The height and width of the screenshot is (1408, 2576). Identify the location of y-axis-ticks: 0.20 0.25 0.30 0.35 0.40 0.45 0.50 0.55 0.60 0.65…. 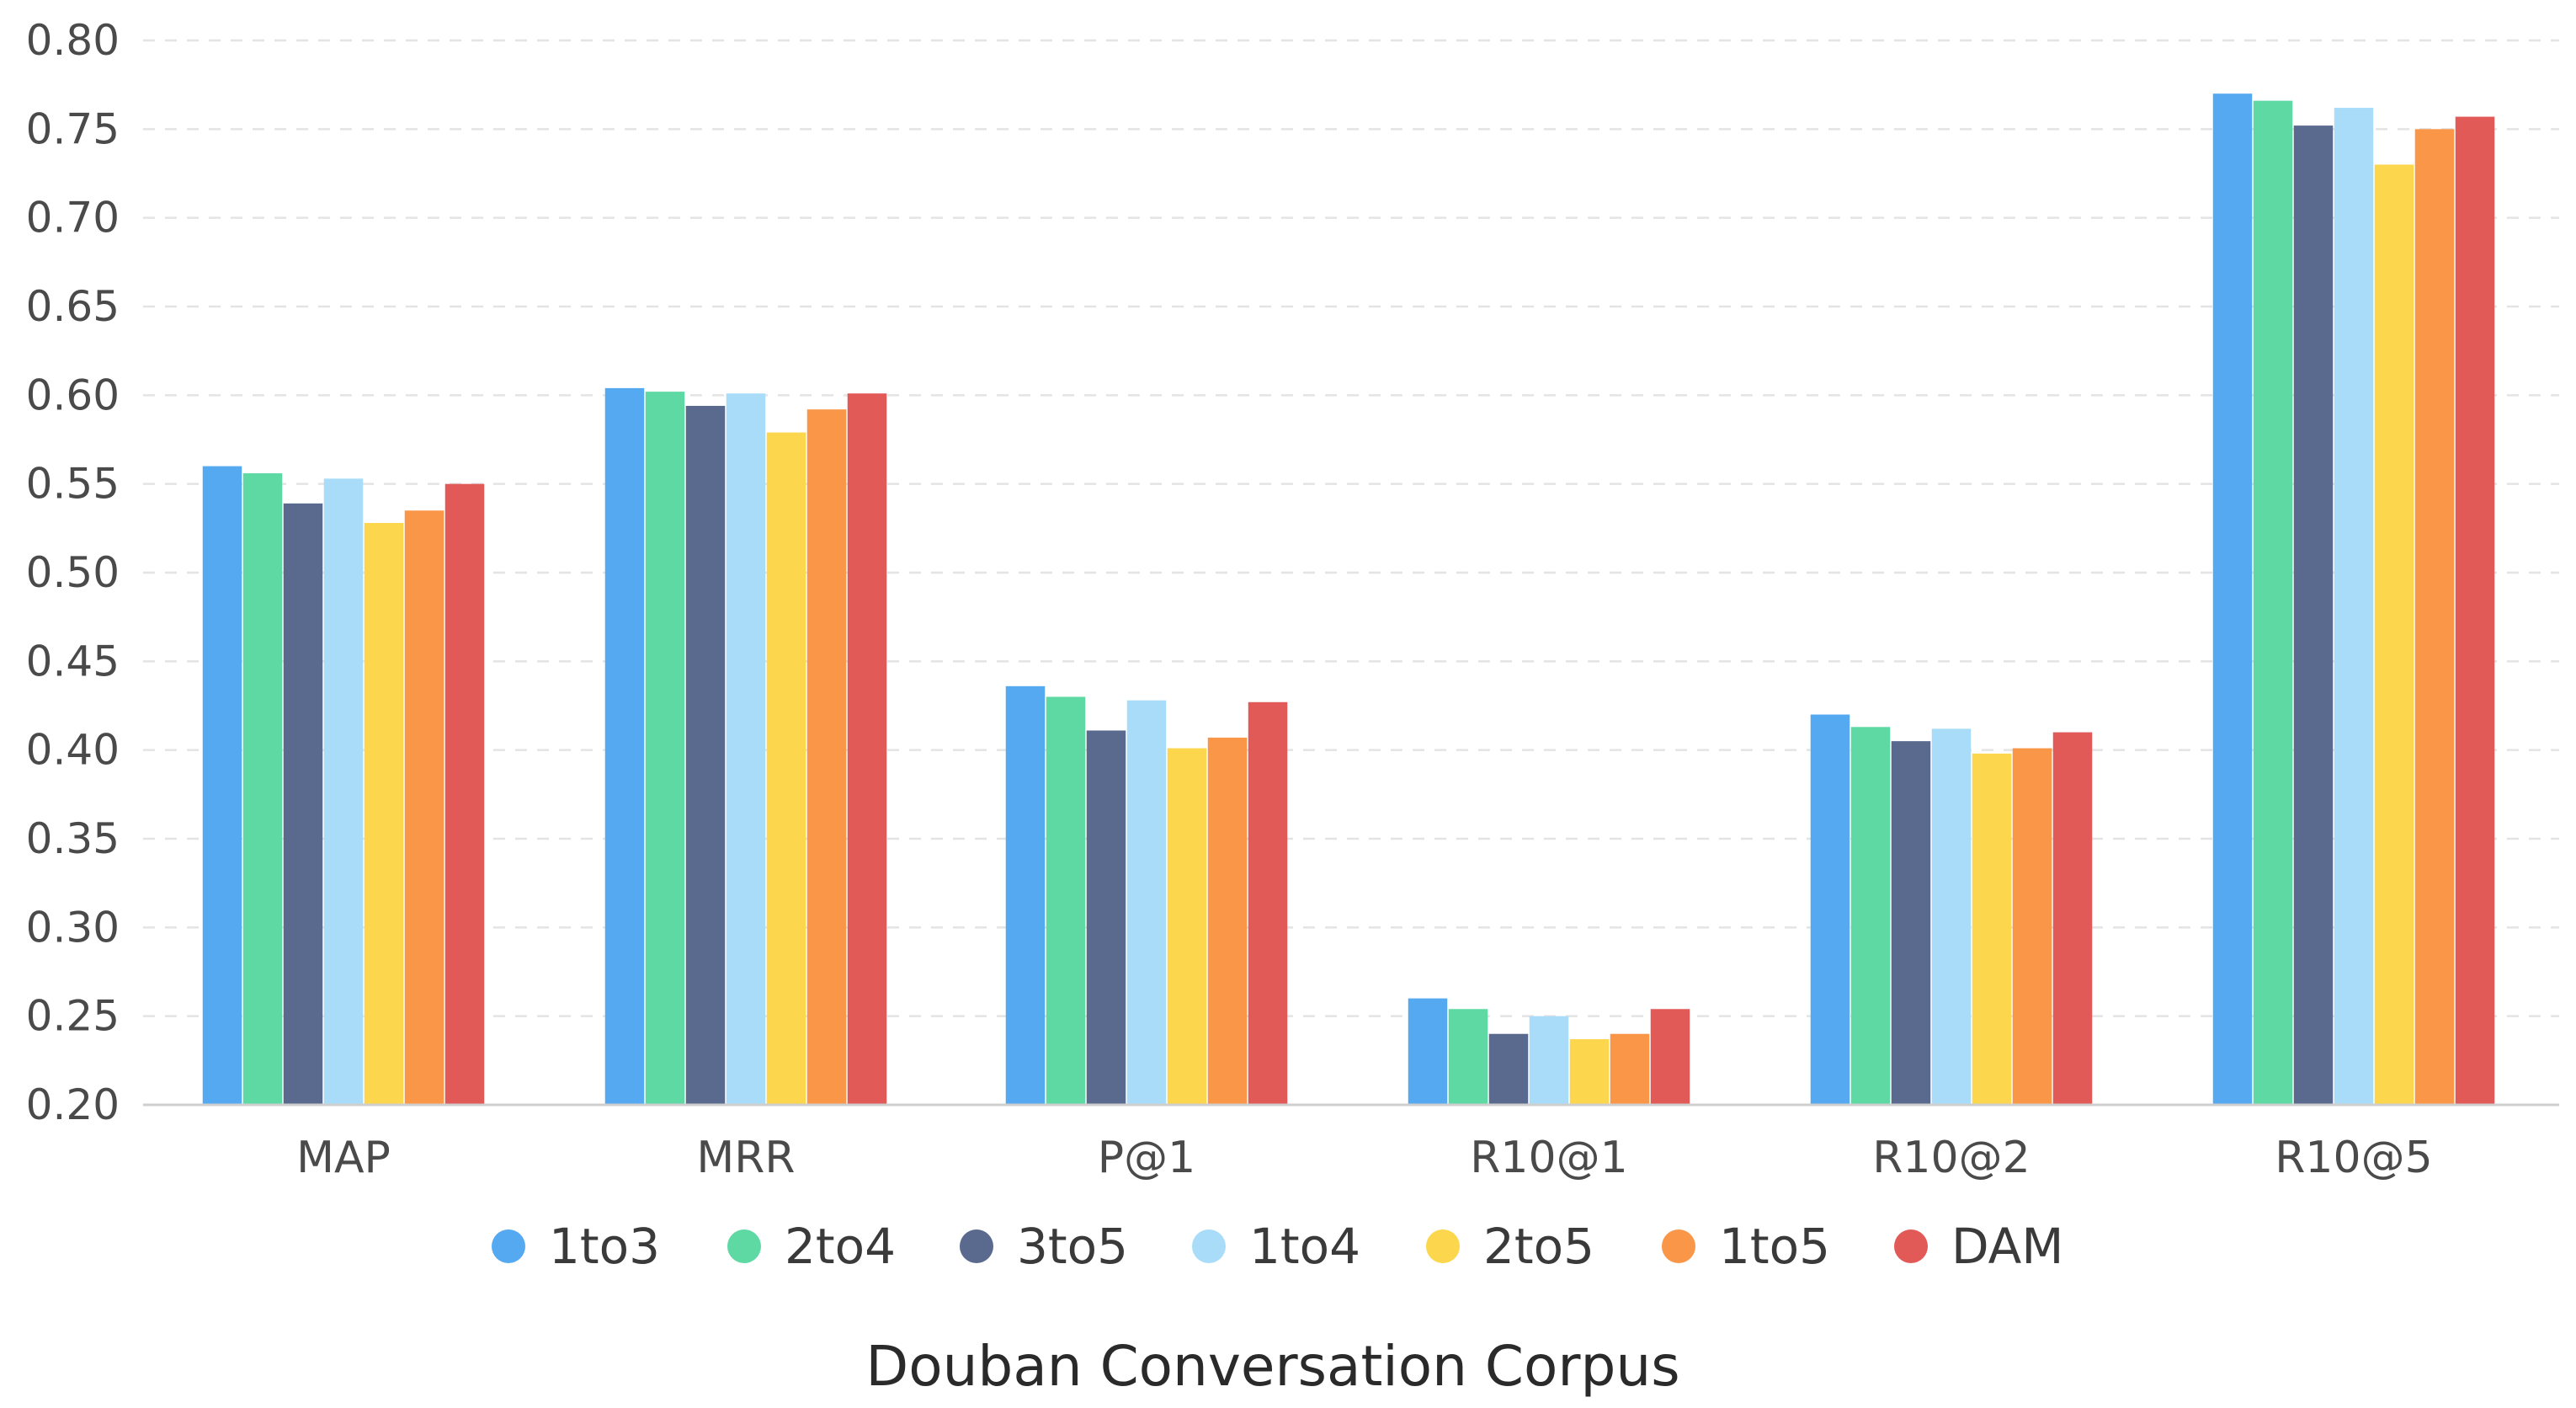
(73, 572).